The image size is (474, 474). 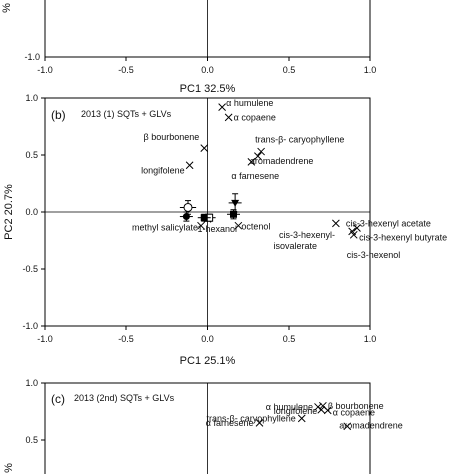 What do you see at coordinates (289, 339) in the screenshot?
I see `panel-b-xtick-label: 0.5` at bounding box center [289, 339].